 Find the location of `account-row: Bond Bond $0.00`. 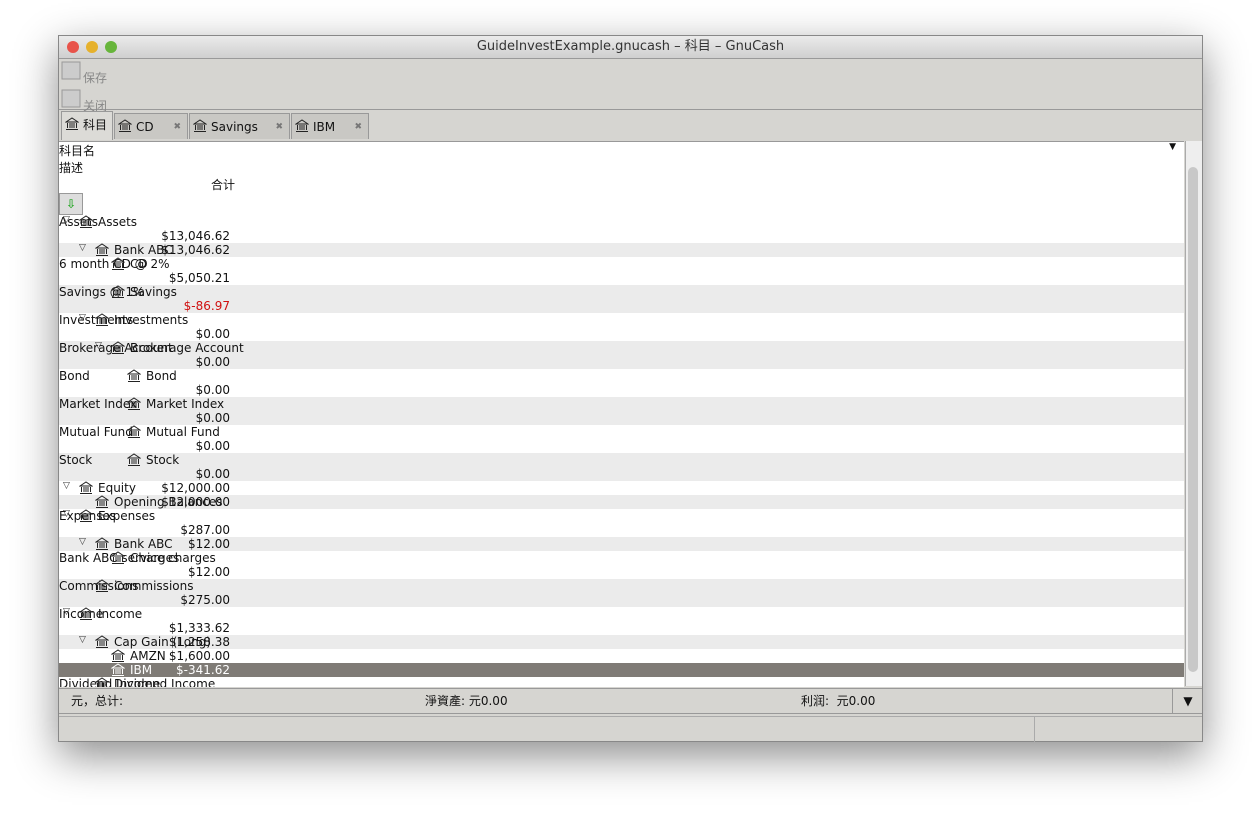

account-row: Bond Bond $0.00 is located at coordinates (621, 383).